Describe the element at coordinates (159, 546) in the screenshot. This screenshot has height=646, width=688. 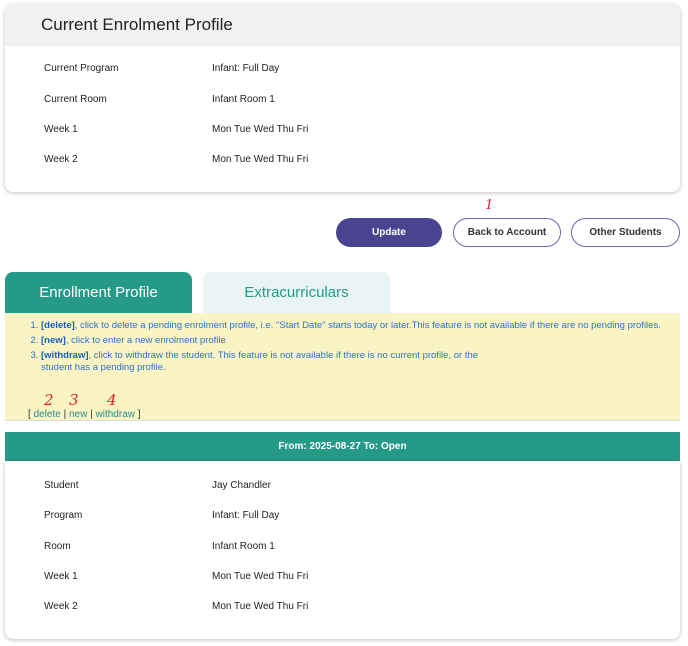
I see `row-room: Room Infant Room 1` at that location.